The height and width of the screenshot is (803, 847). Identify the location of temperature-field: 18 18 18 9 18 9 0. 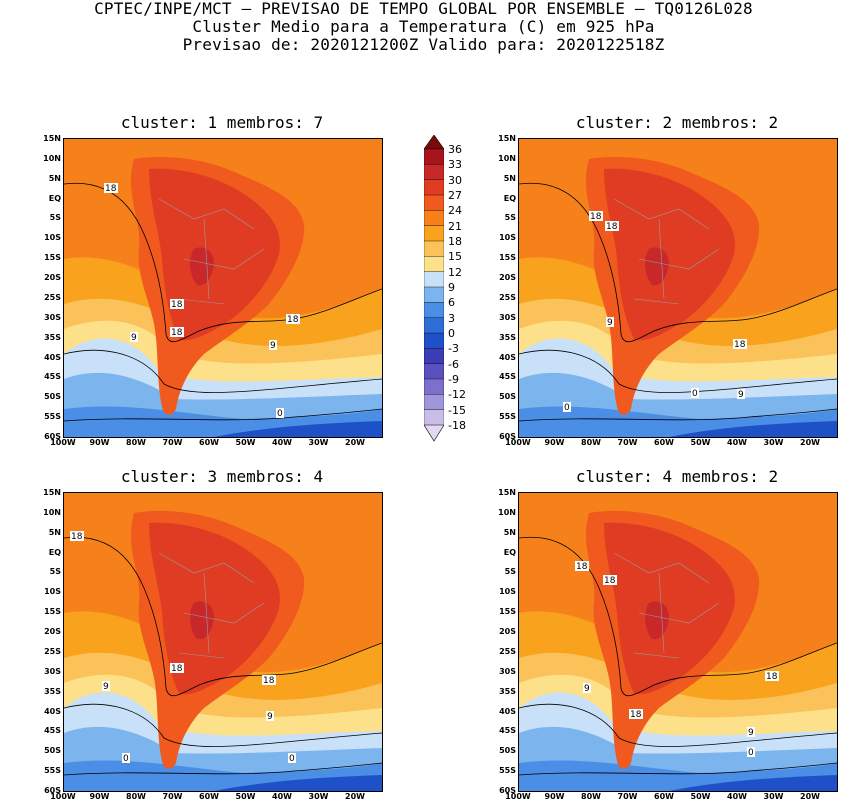
(678, 642).